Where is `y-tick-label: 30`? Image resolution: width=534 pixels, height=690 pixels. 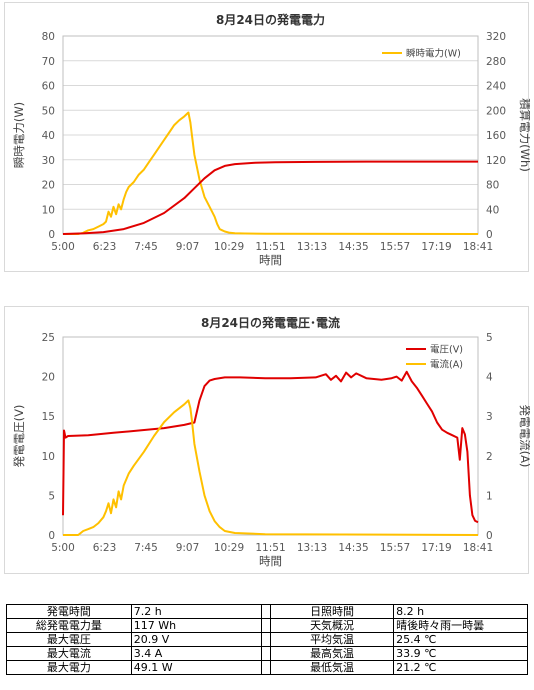
y-tick-label: 30 is located at coordinates (48, 161).